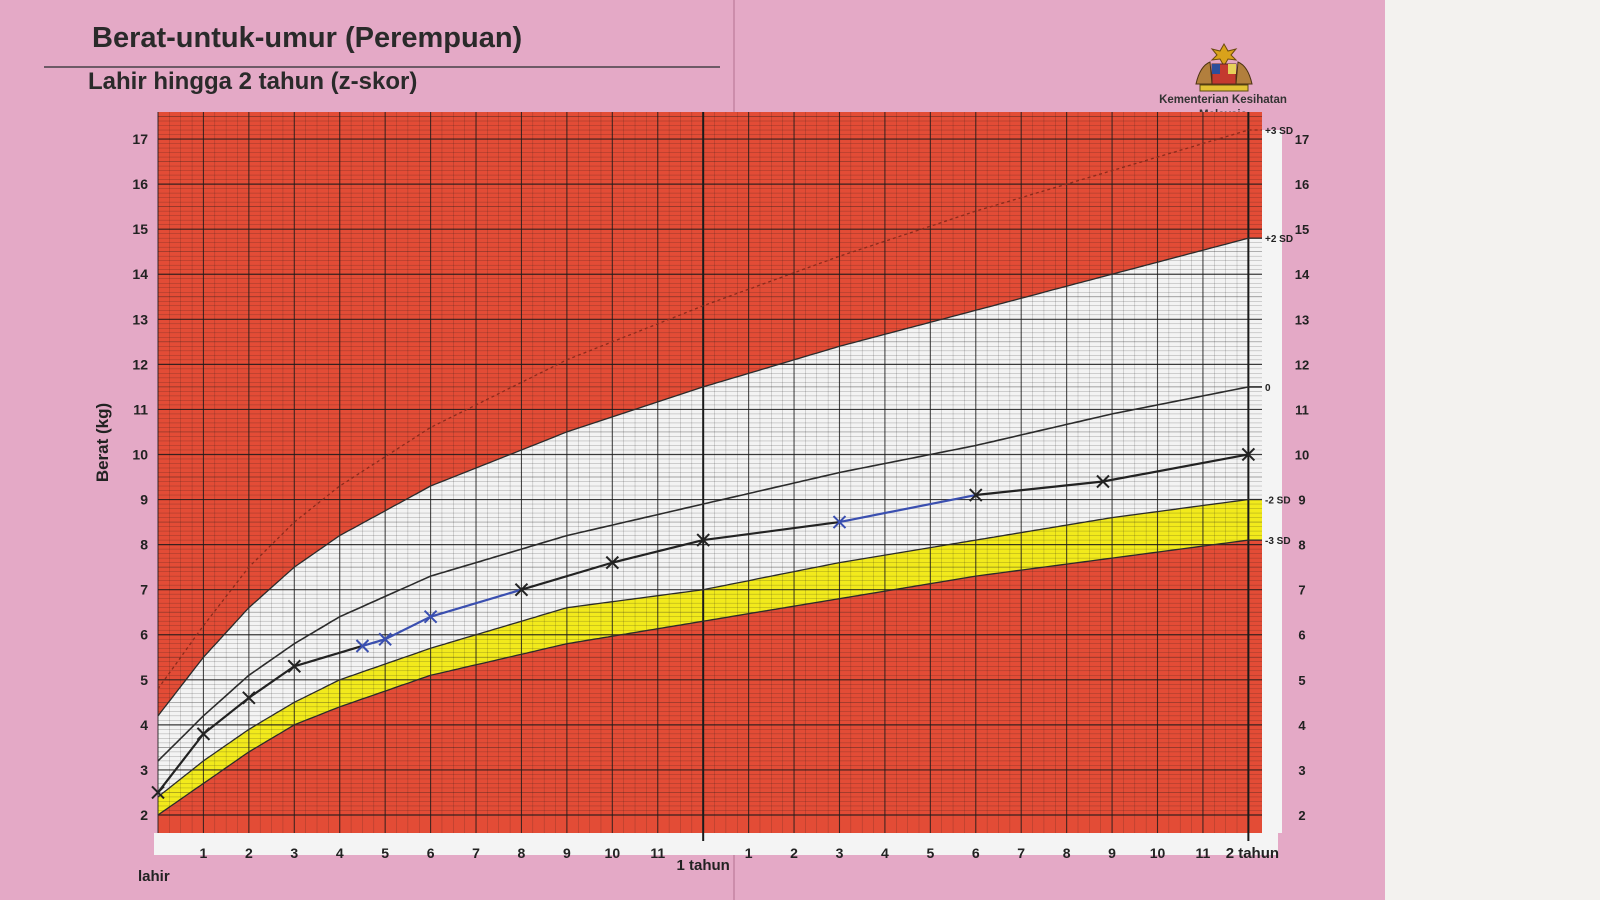  I want to click on y-tick-label-left: 10, so click(140, 454).